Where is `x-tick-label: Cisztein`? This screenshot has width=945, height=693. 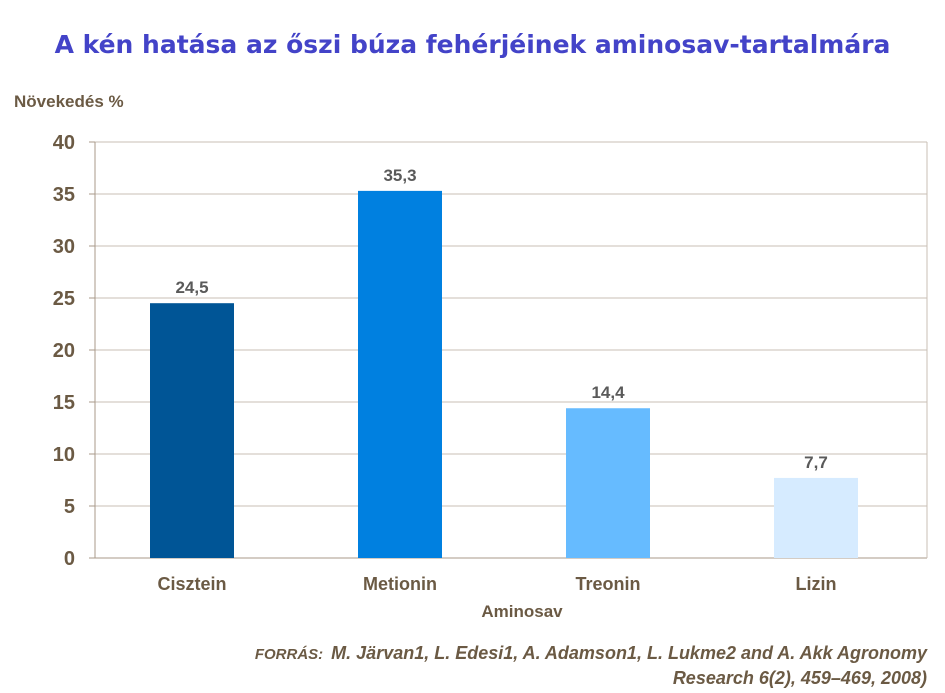
x-tick-label: Cisztein is located at coordinates (191, 584).